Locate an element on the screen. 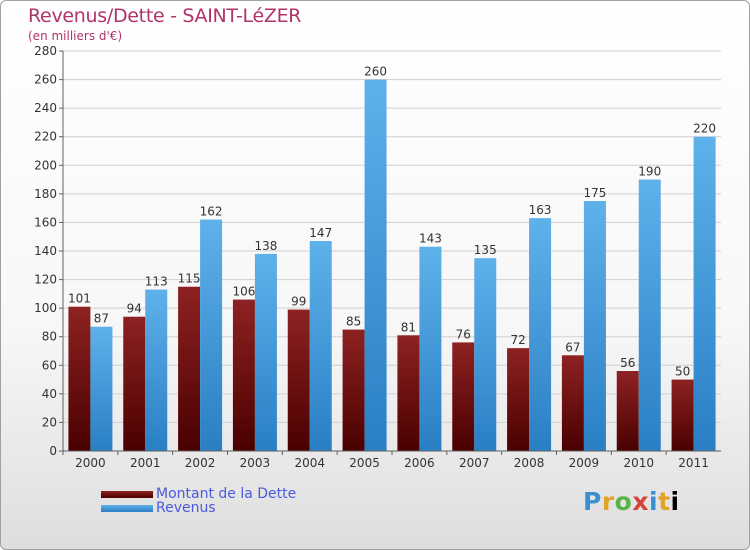 This screenshot has height=550, width=750. data-label-revenus: 175 is located at coordinates (594, 193).